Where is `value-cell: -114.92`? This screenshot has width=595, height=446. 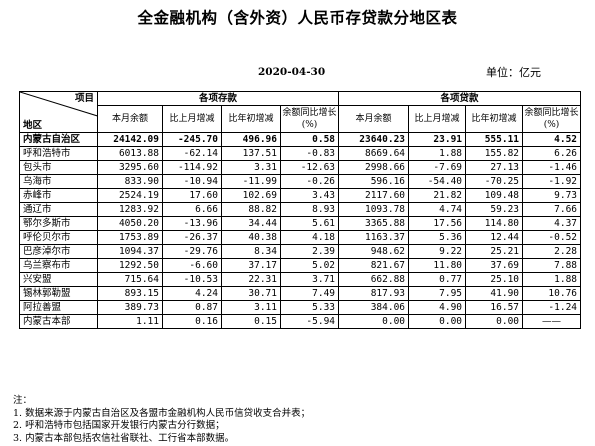
value-cell: -114.92 is located at coordinates (192, 167).